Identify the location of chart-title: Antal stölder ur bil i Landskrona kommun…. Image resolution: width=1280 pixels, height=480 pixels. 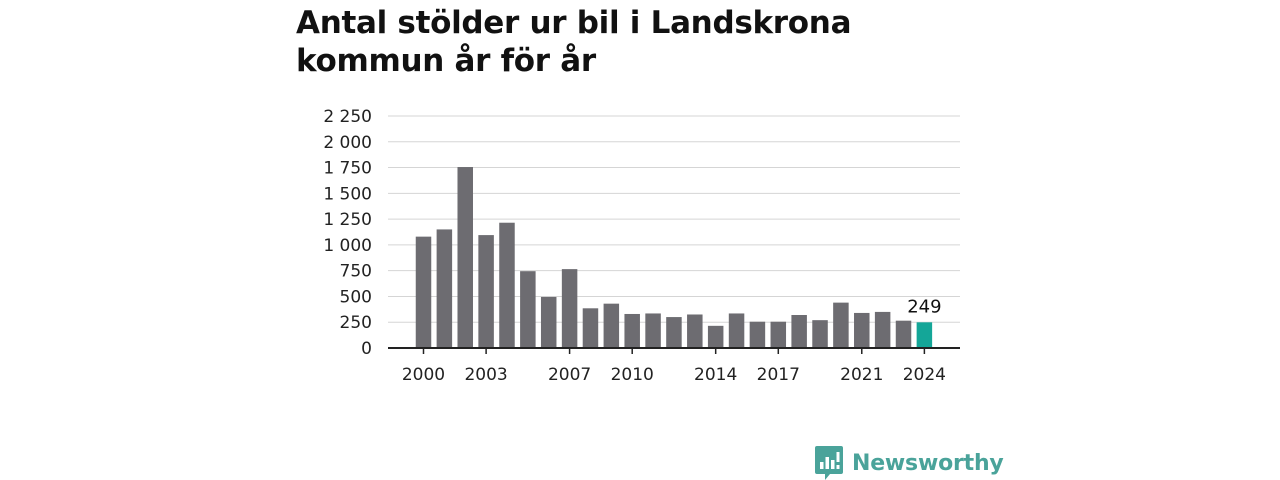
(616, 42).